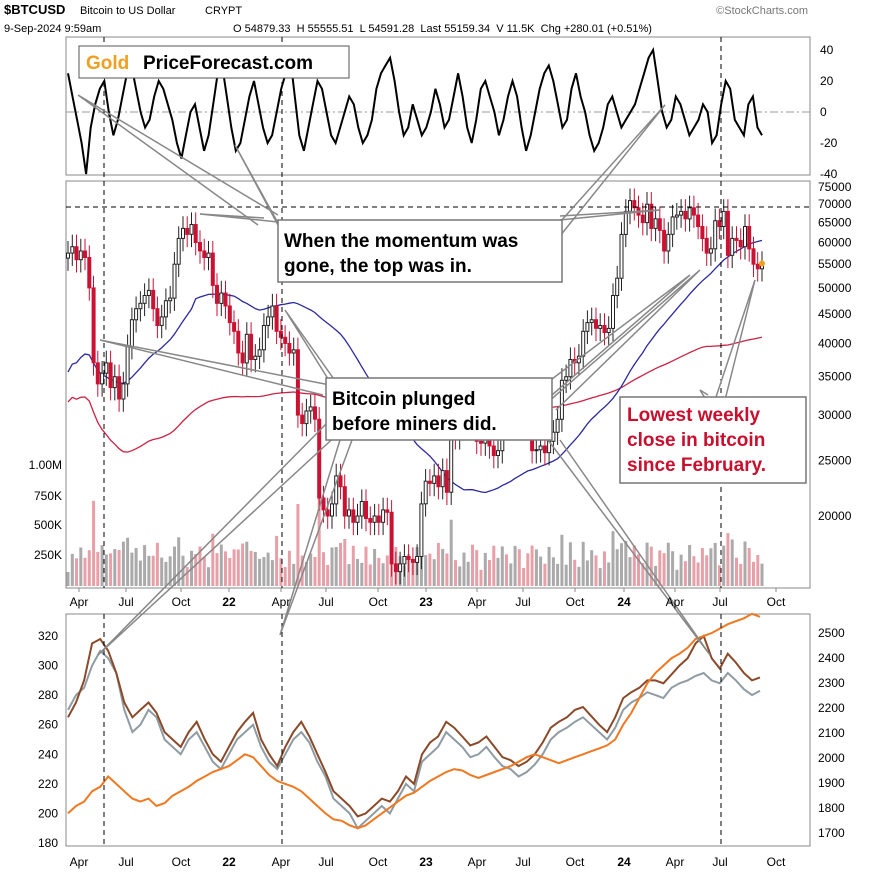 The height and width of the screenshot is (875, 875). I want to click on callout-miners: Bitcoin plunged before miners did., so click(439, 409).